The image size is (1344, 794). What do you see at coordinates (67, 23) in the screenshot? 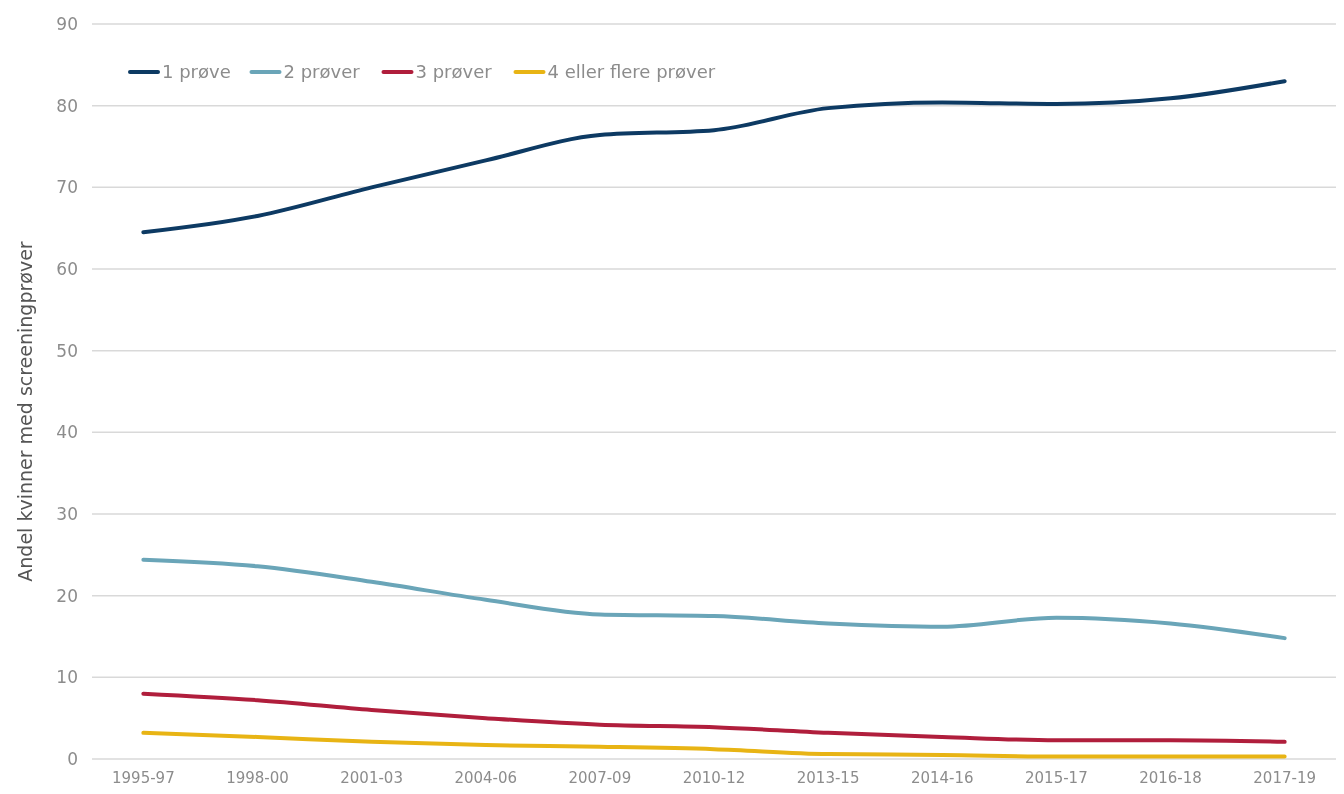
I see `y-tick-label: 90` at bounding box center [67, 23].